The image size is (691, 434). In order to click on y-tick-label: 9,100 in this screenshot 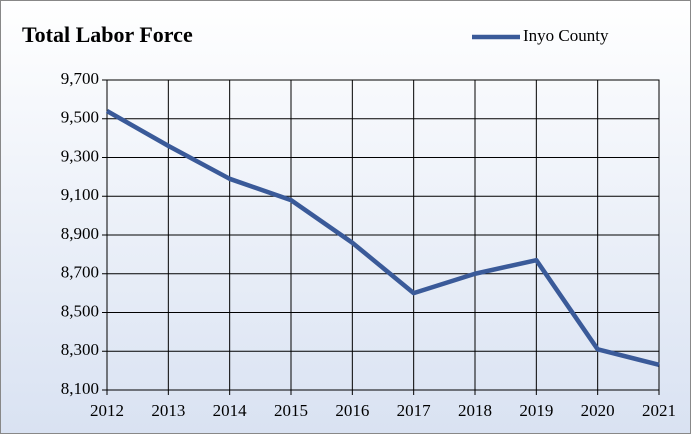, I will do `click(80, 194)`.